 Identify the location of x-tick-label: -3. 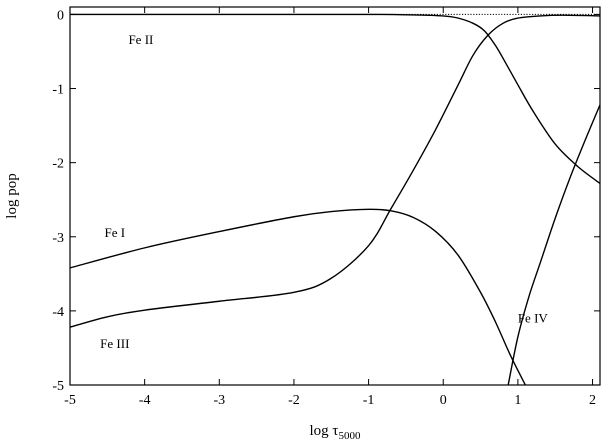
(219, 400).